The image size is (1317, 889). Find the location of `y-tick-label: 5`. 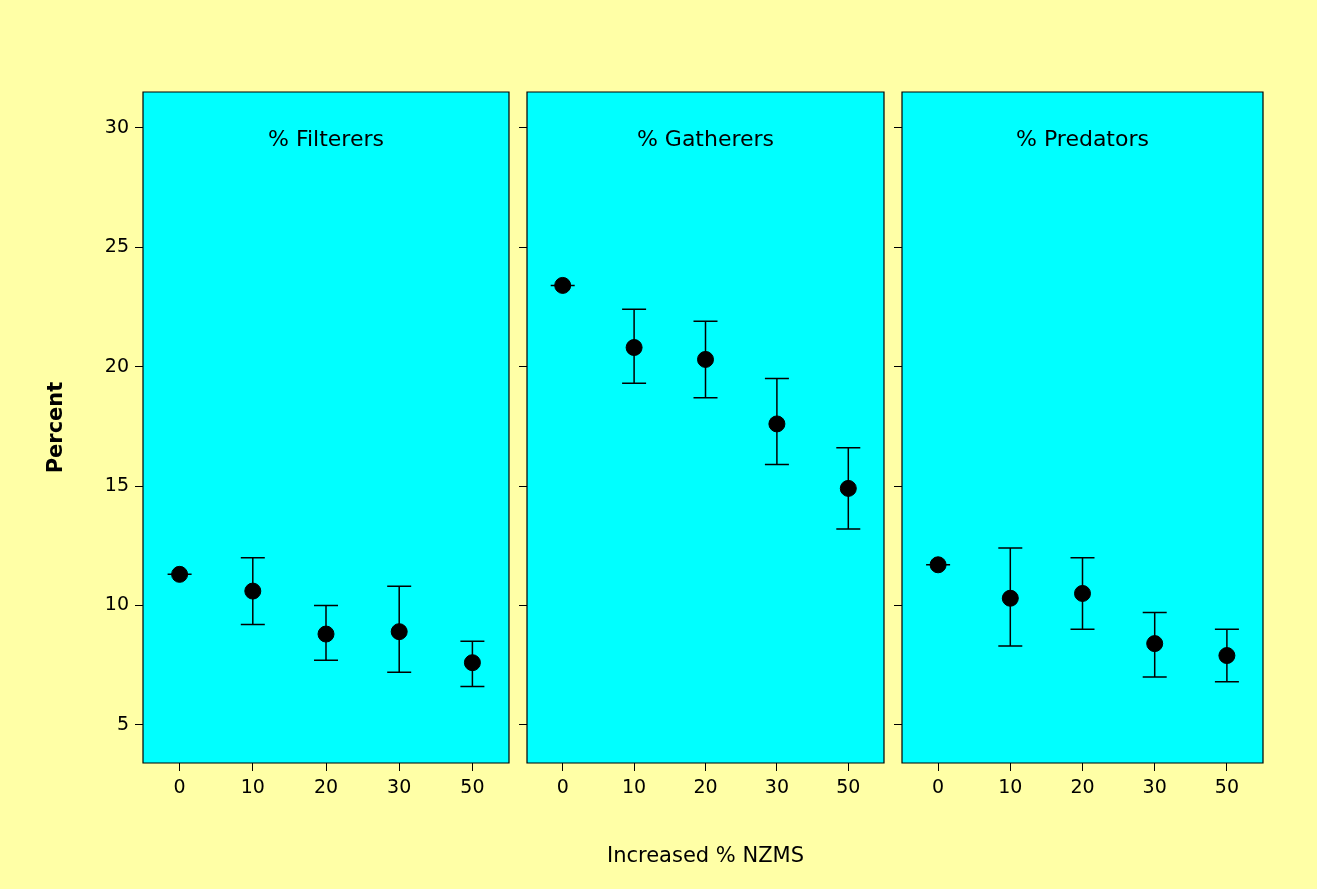

y-tick-label: 5 is located at coordinates (122, 722).